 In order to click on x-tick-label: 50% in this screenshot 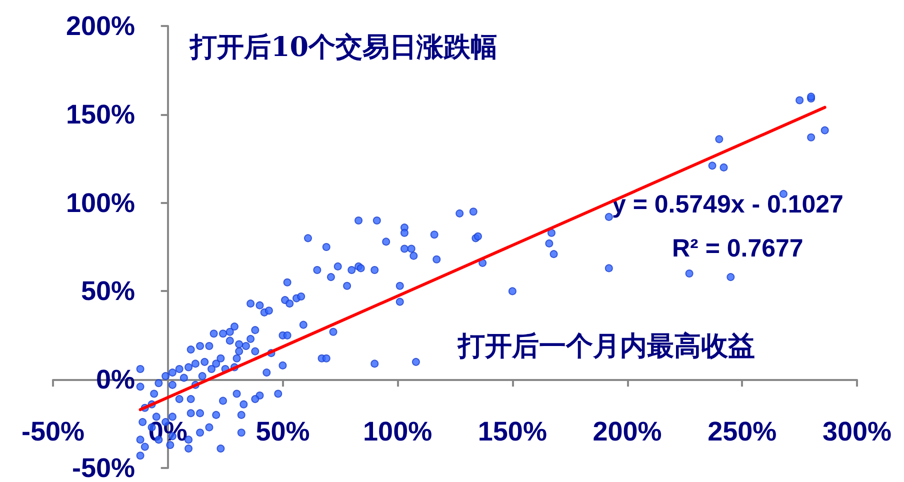, I will do `click(283, 431)`.